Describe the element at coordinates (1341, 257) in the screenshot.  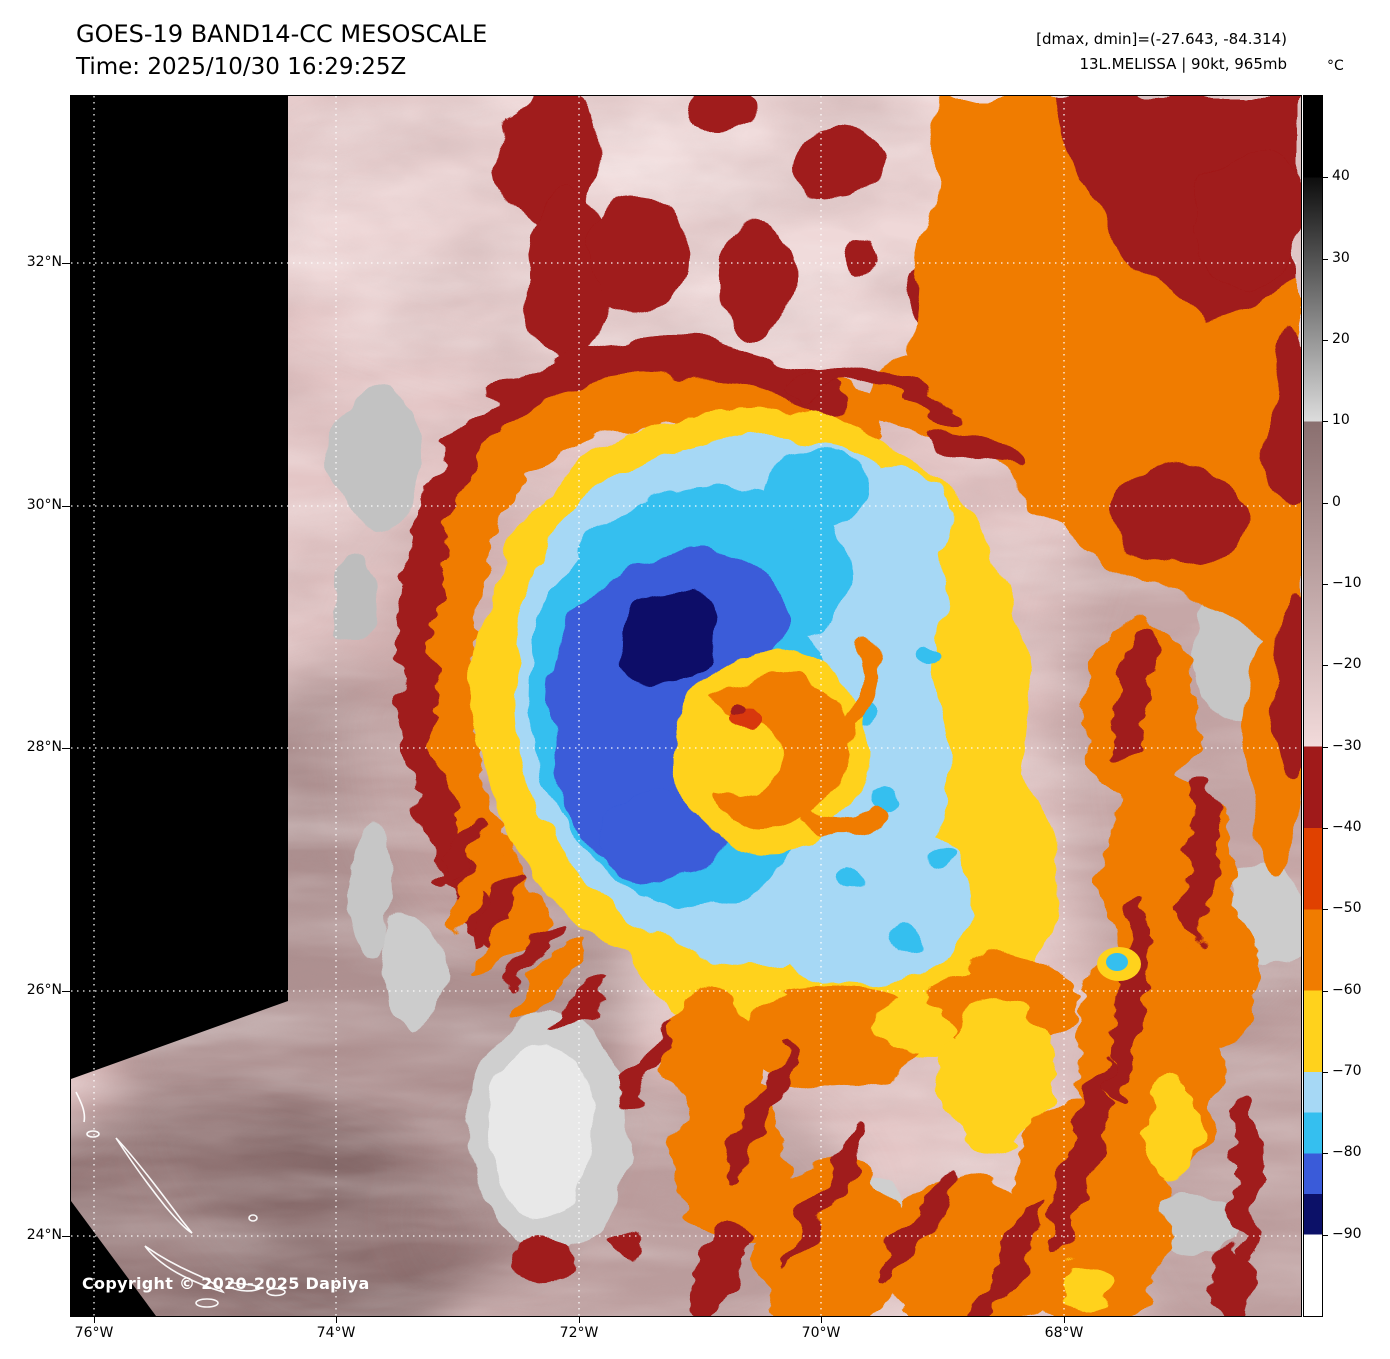
I see `colorbar-tick-label: 30` at that location.